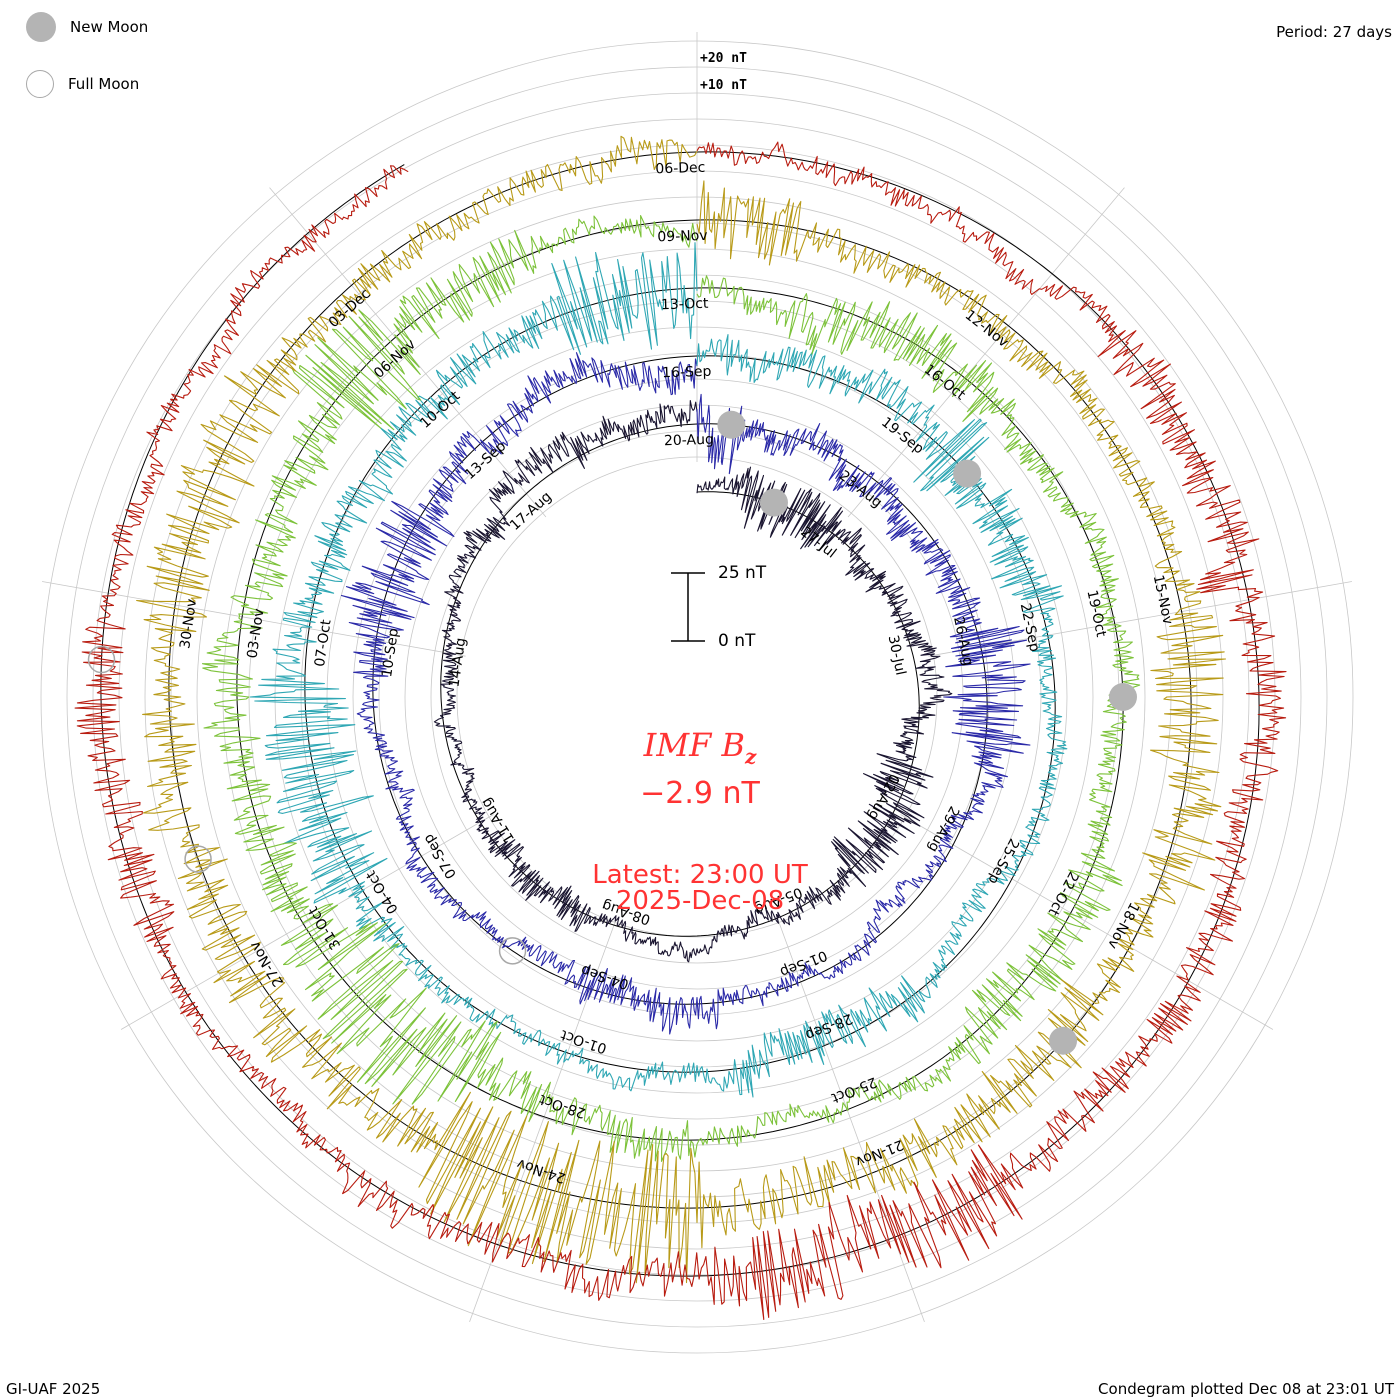 This screenshot has width=1400, height=1400. I want to click on date-label: 10-Sep, so click(390, 652).